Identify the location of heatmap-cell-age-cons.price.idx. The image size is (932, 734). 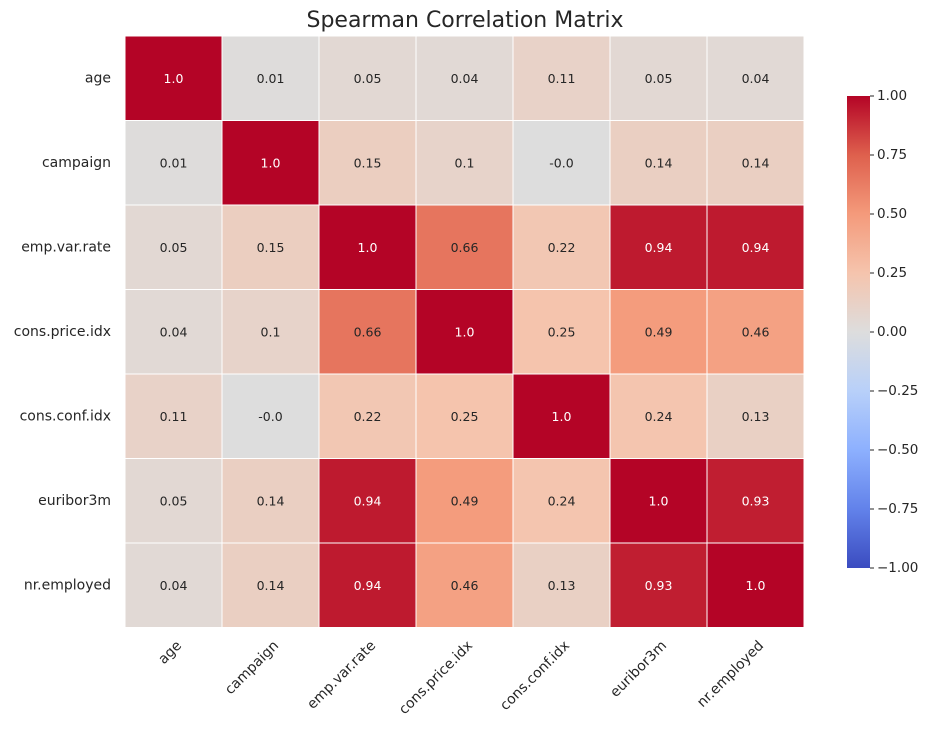
(464, 78).